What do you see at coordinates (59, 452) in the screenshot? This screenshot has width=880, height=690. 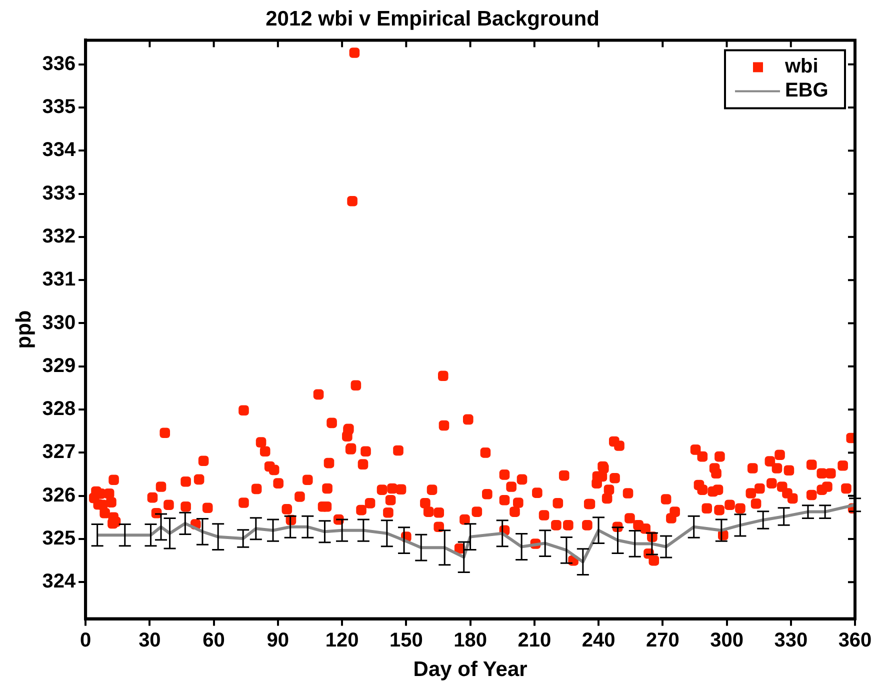 I see `y-tick-label: 327` at bounding box center [59, 452].